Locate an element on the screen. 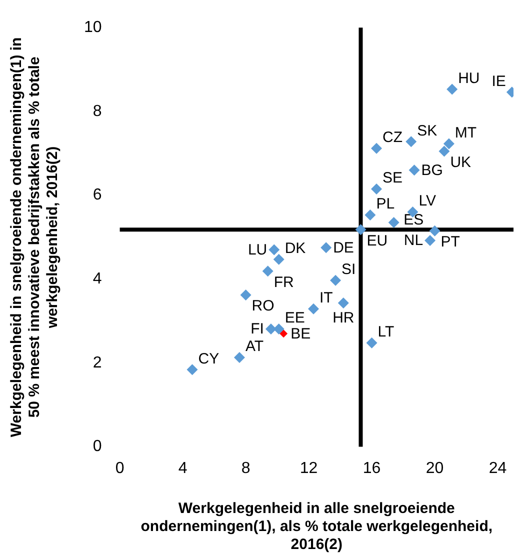 The height and width of the screenshot is (558, 519). annotation: NL is located at coordinates (414, 241).